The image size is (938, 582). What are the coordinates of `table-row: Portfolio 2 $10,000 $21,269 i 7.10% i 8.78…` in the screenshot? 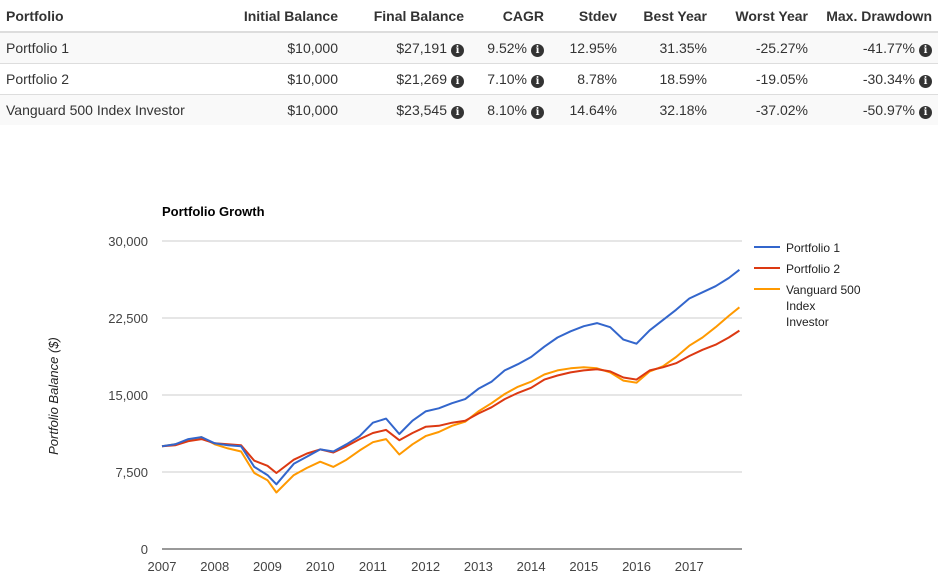 It's located at (469, 79).